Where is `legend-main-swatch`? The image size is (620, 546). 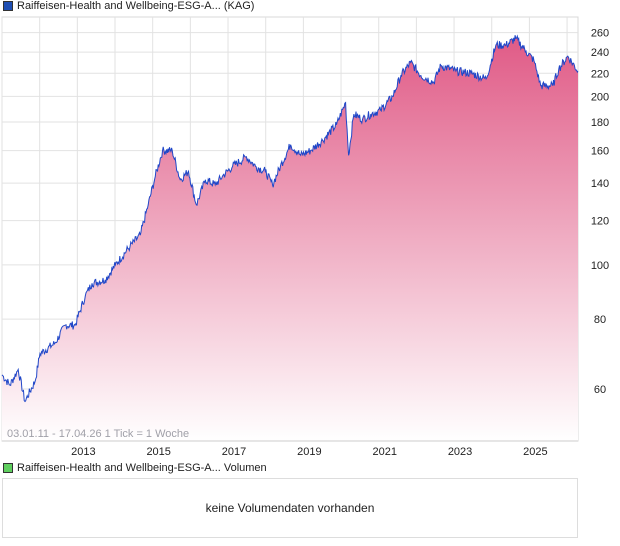
legend-main-swatch is located at coordinates (8, 6).